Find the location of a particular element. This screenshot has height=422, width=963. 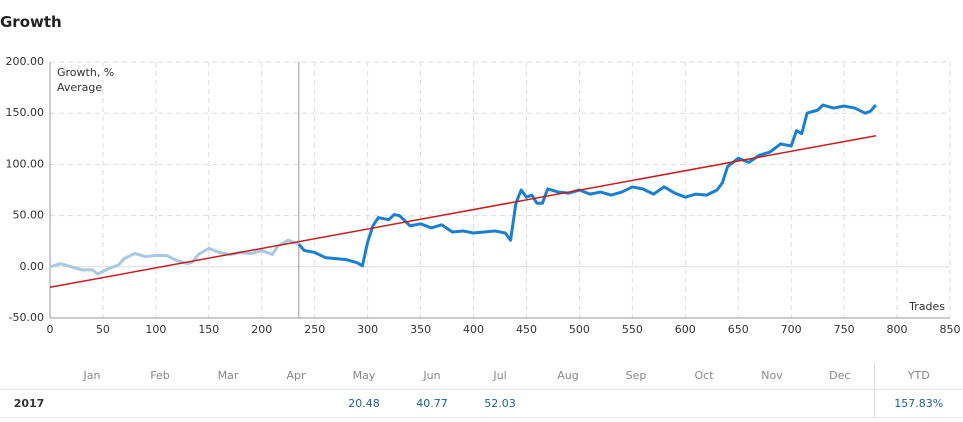

x-tick-label: 100 is located at coordinates (155, 329).